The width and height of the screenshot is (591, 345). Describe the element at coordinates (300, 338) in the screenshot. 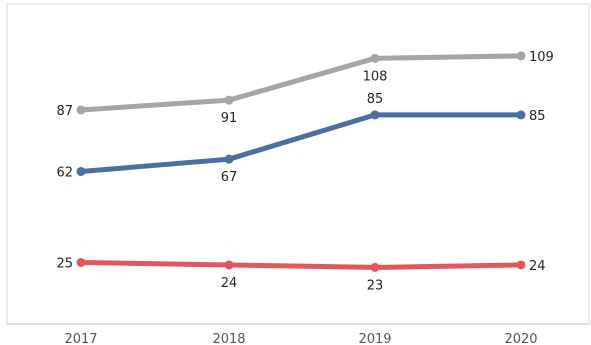

I see `x-axis-ticks: 2017 2018 2019 2020` at that location.